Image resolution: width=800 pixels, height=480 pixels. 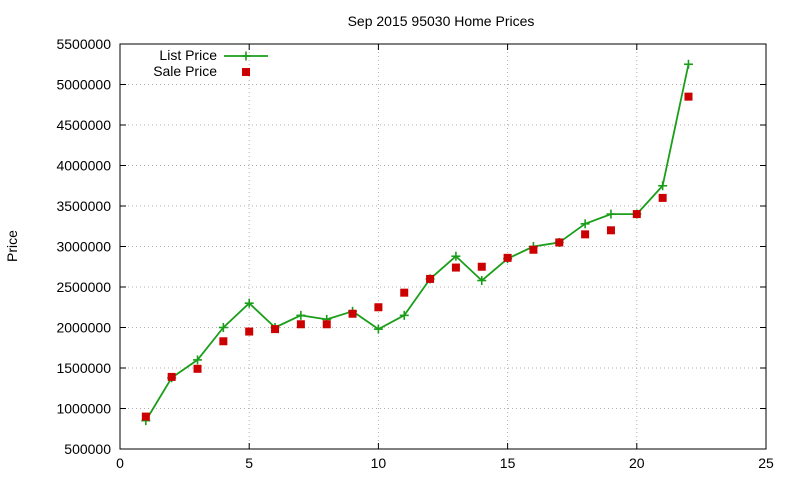 I want to click on x-tick-label: 10, so click(x=379, y=463).